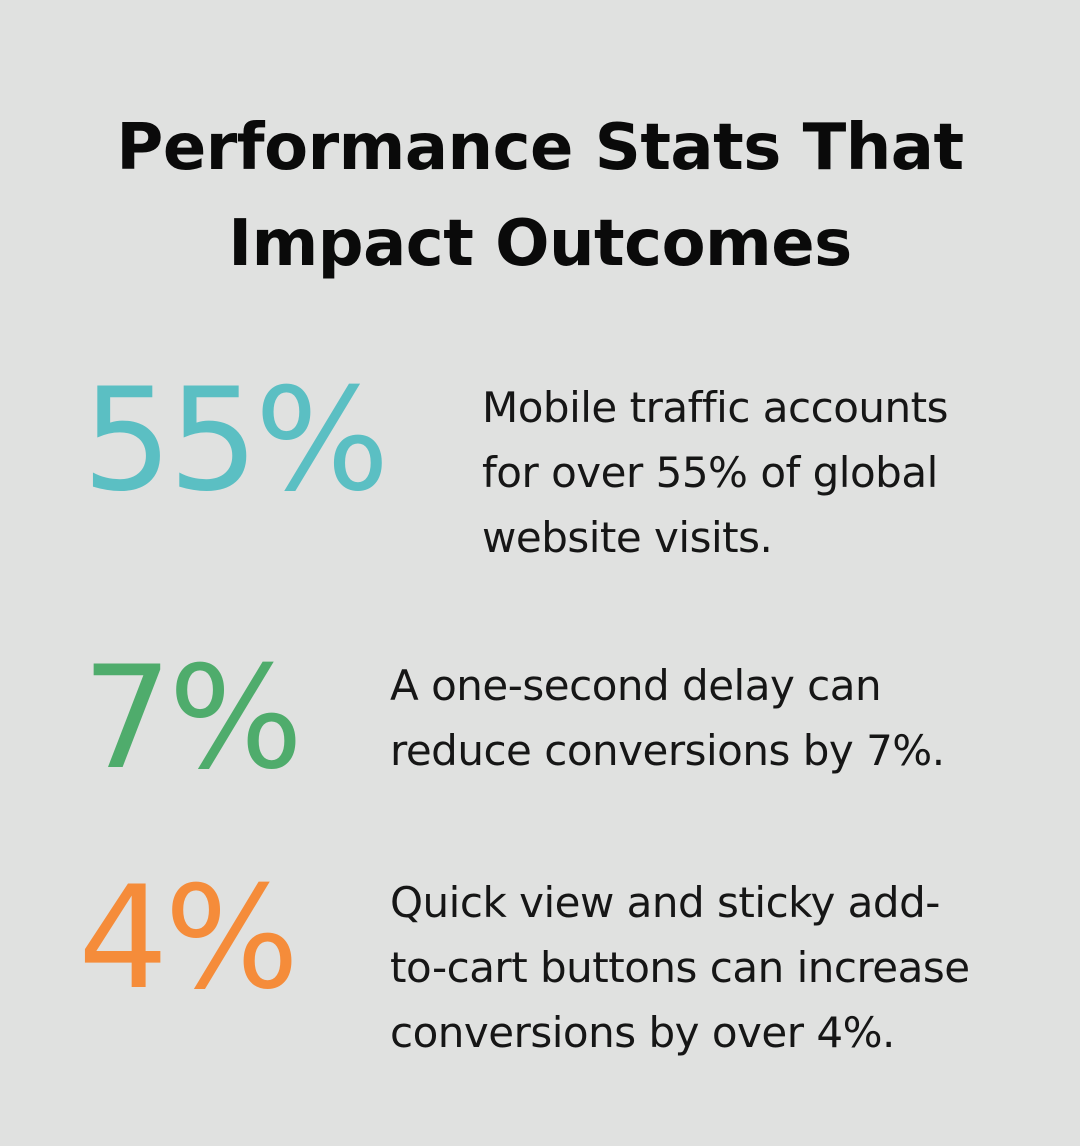 The width and height of the screenshot is (1080, 1146). Describe the element at coordinates (236, 440) in the screenshot. I see `stat-value-mobile-traffic: 55%` at that location.